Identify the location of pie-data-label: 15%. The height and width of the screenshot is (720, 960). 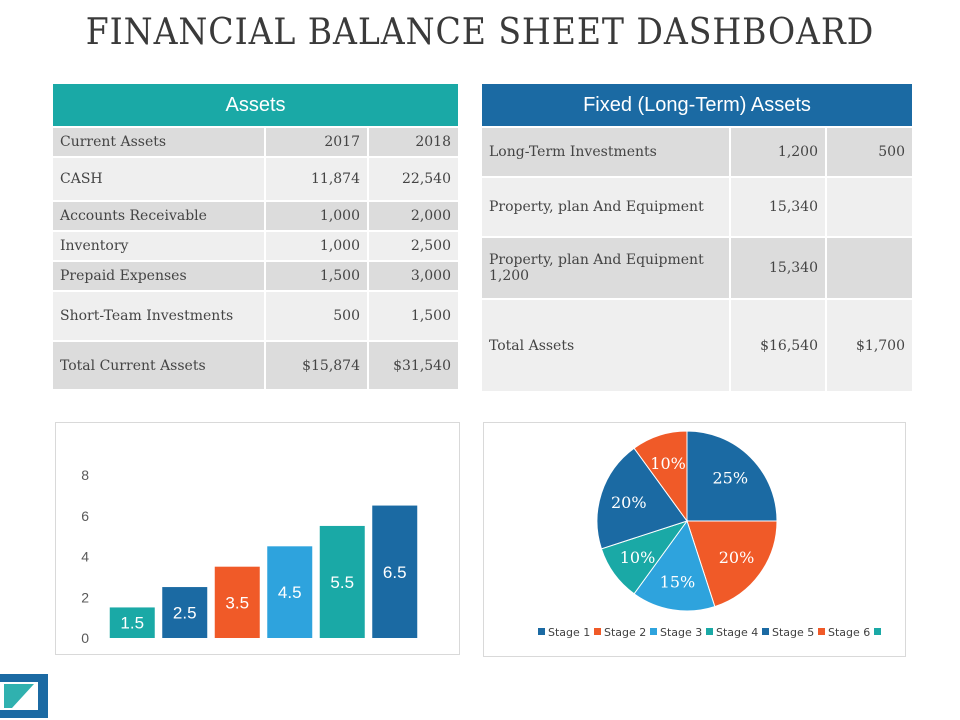
(678, 581).